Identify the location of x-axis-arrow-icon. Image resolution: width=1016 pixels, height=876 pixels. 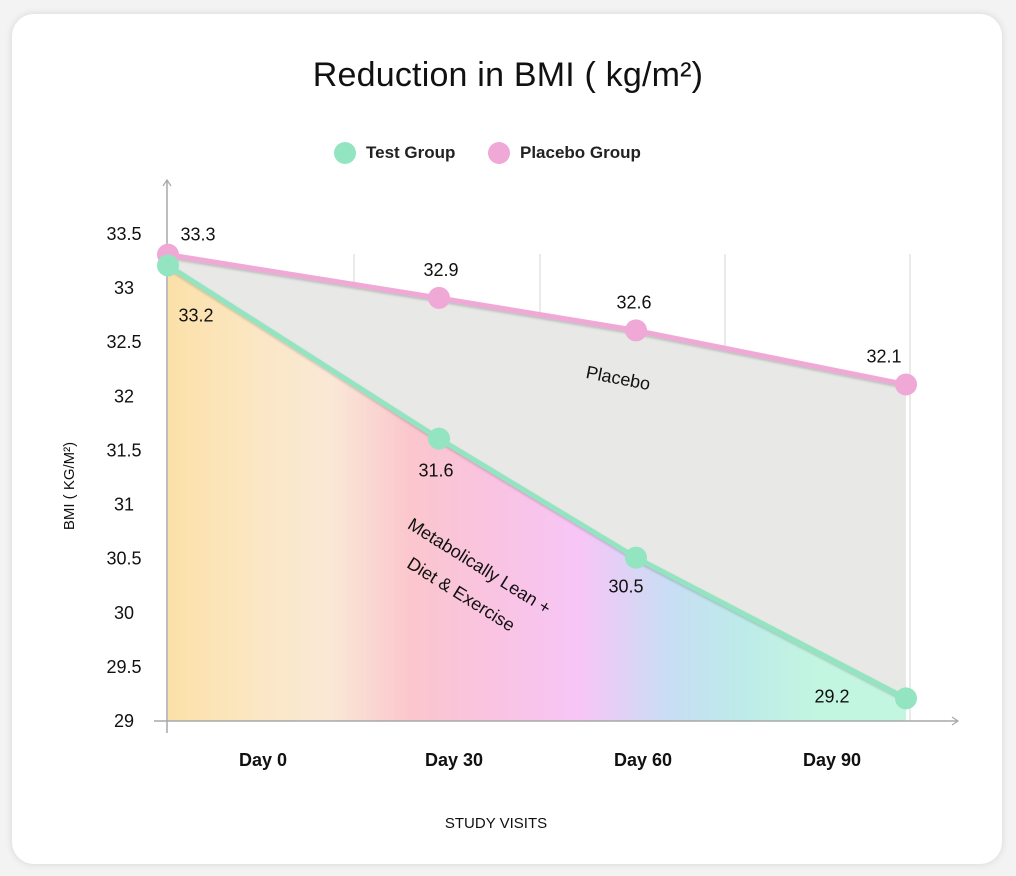
(955, 721).